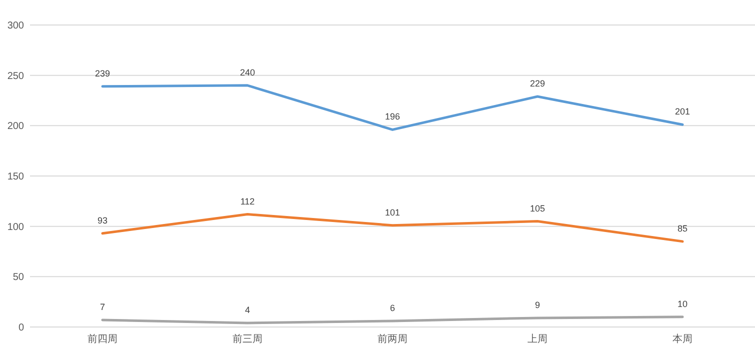 The height and width of the screenshot is (345, 755). Describe the element at coordinates (682, 303) in the screenshot. I see `data-label: 10` at that location.